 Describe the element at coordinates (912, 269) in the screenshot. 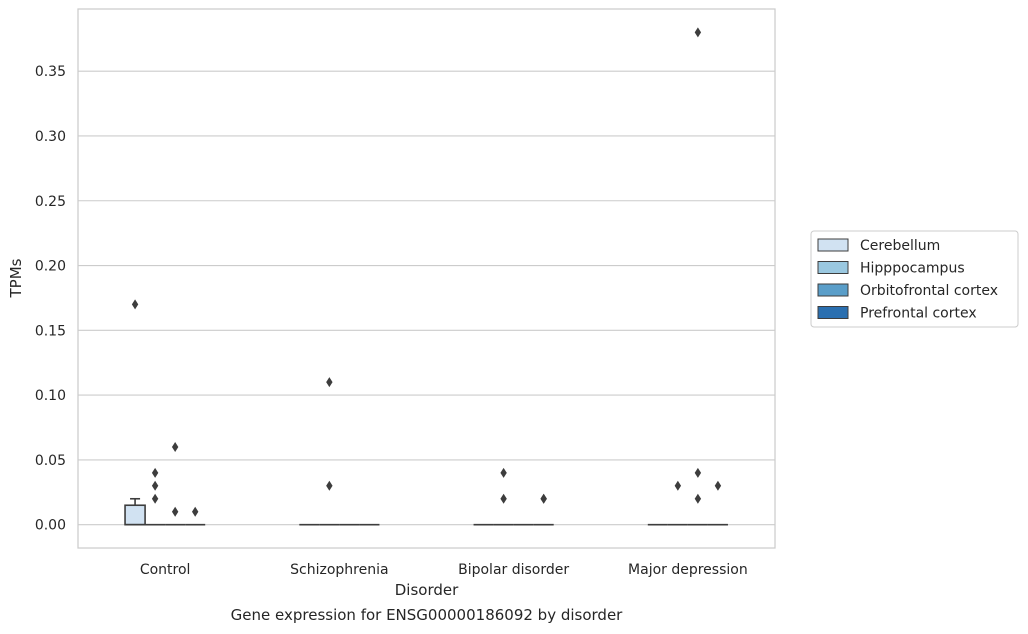

I see `legend-label-1: Hipppocampus` at that location.